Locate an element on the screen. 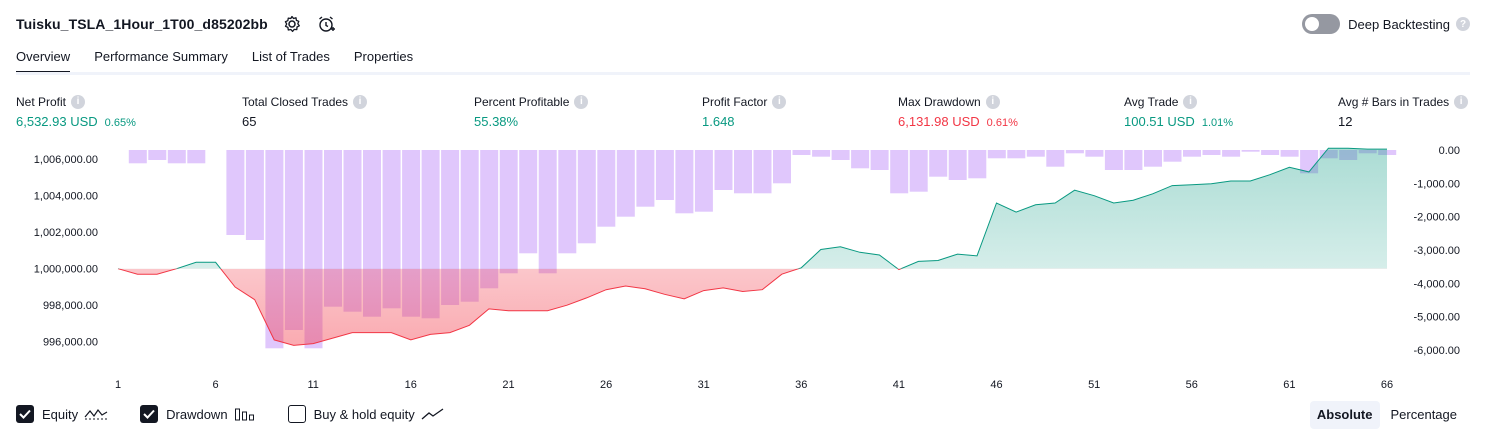 The image size is (1486, 438). metric-value: 100.51 USD is located at coordinates (1159, 121).